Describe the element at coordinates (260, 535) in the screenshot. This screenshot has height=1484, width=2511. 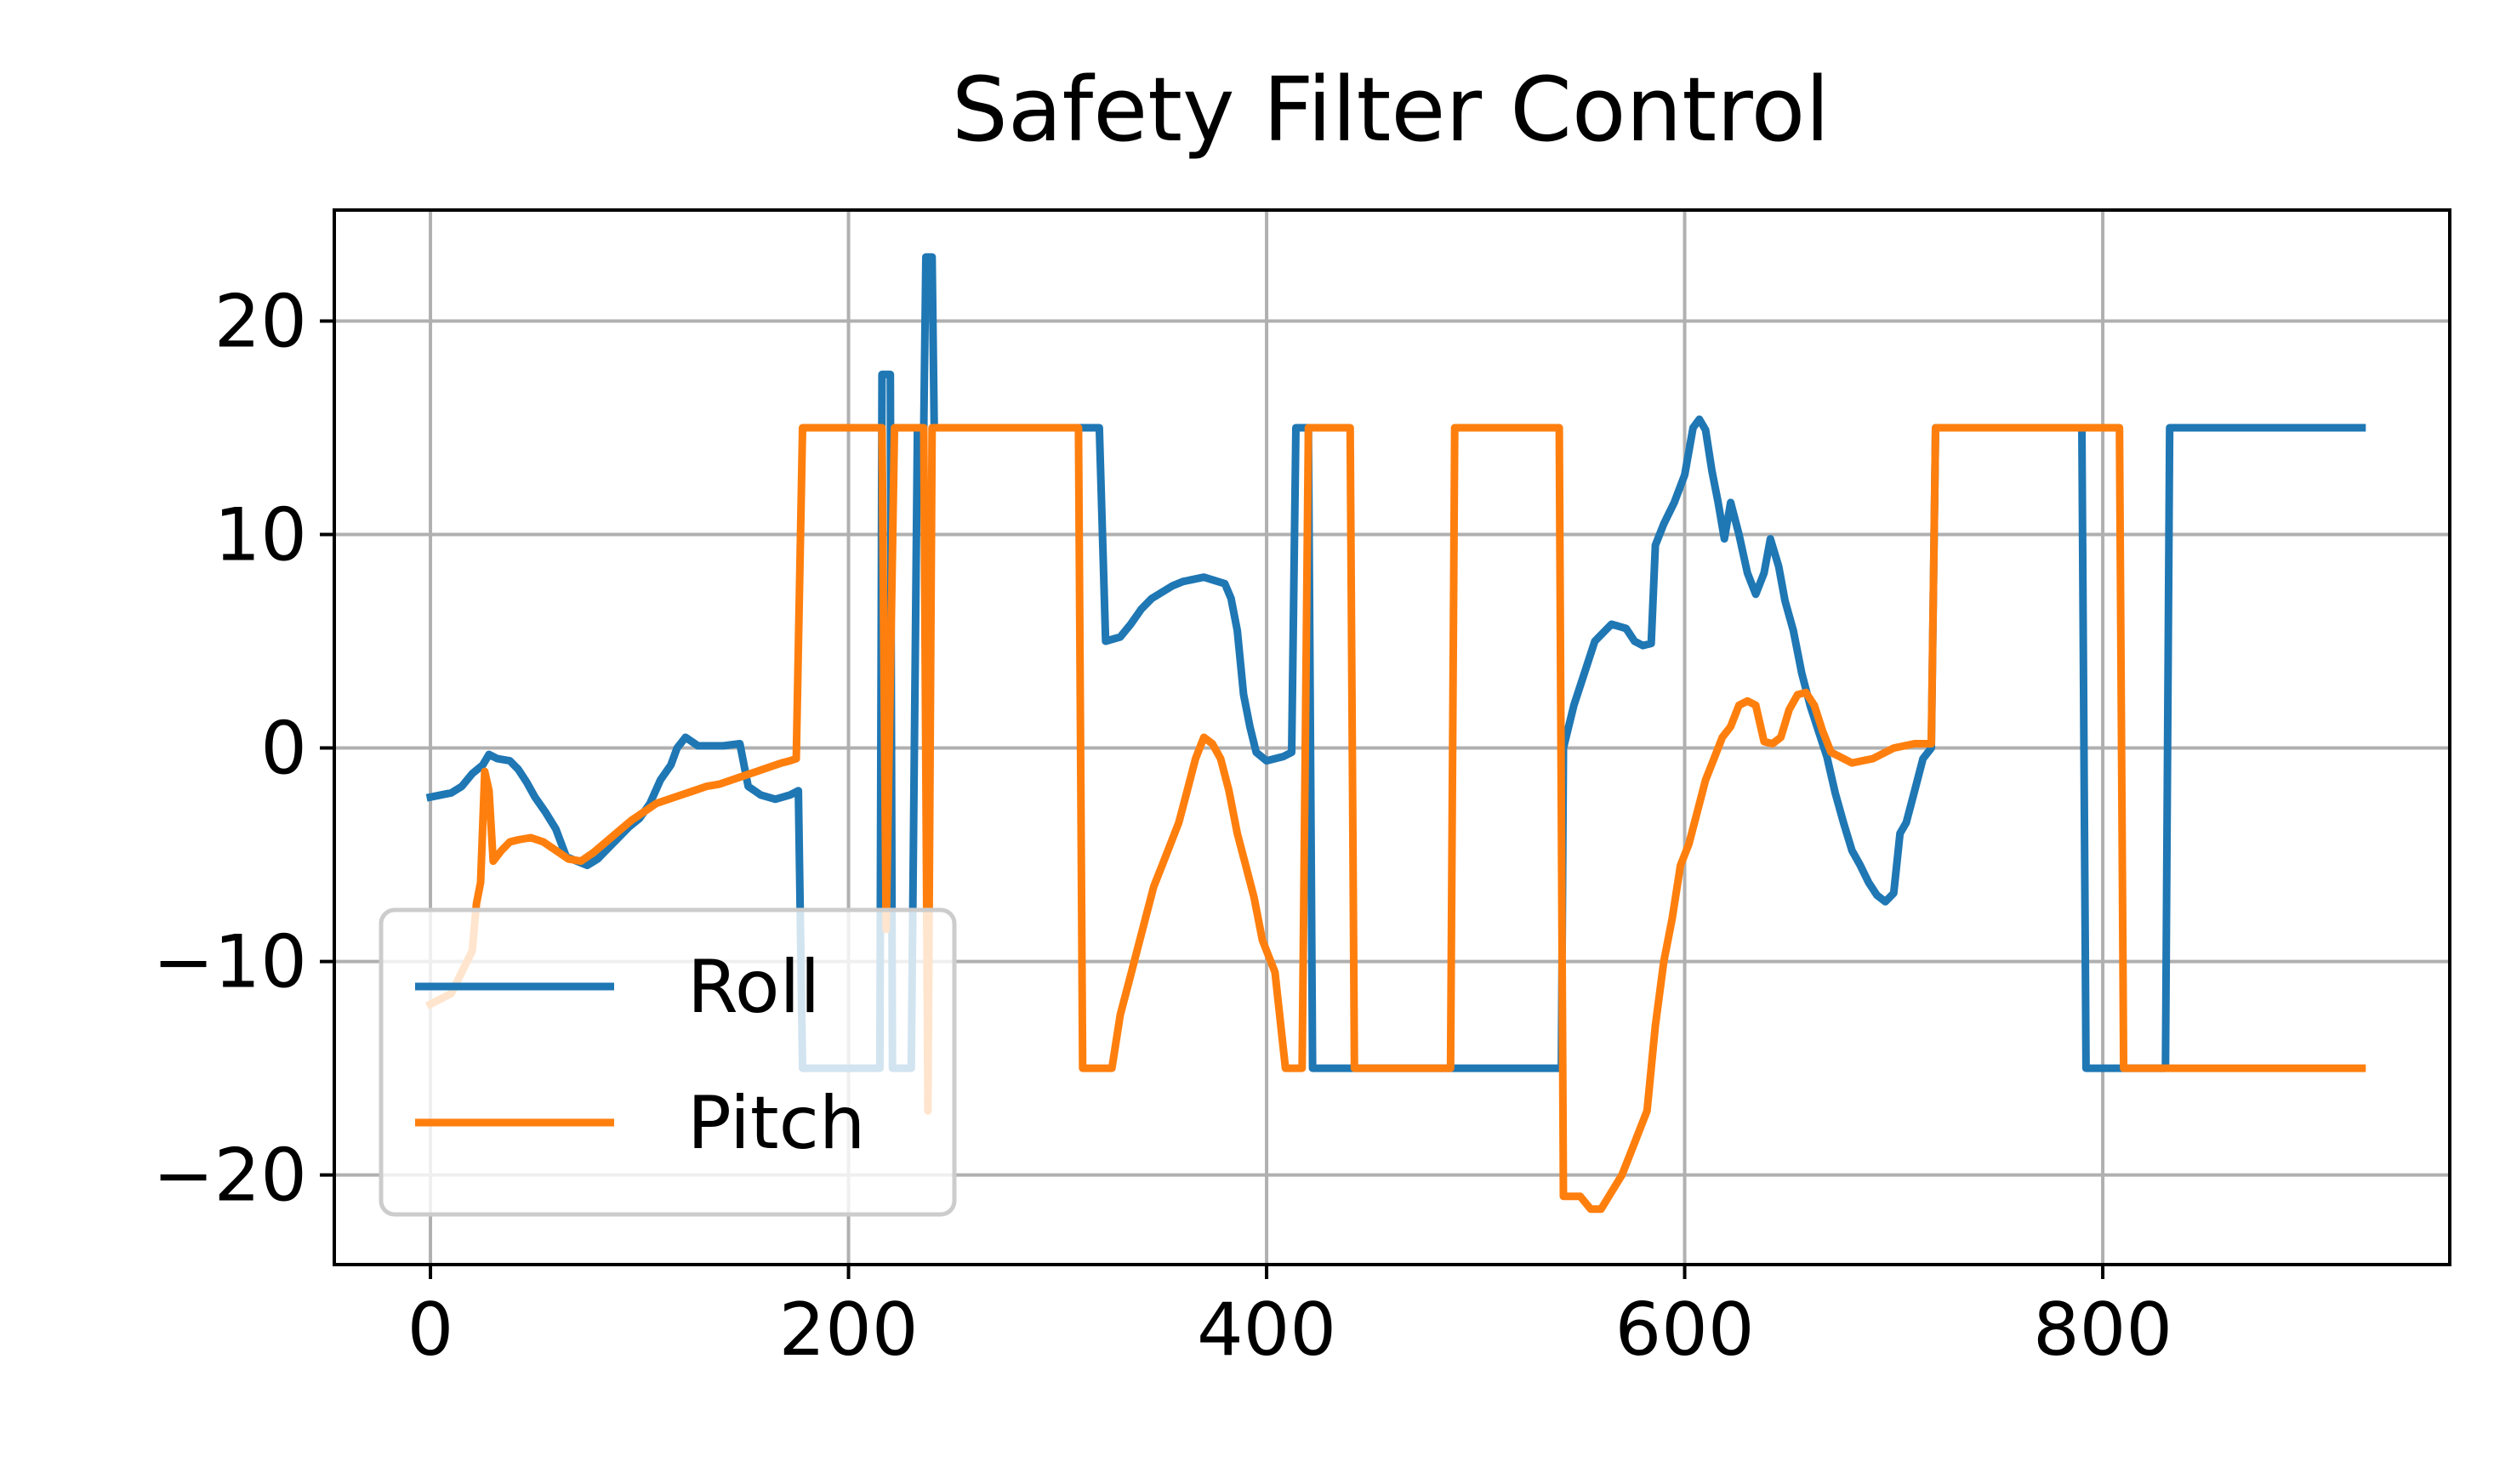
I see `y-tick-label: 10` at that location.